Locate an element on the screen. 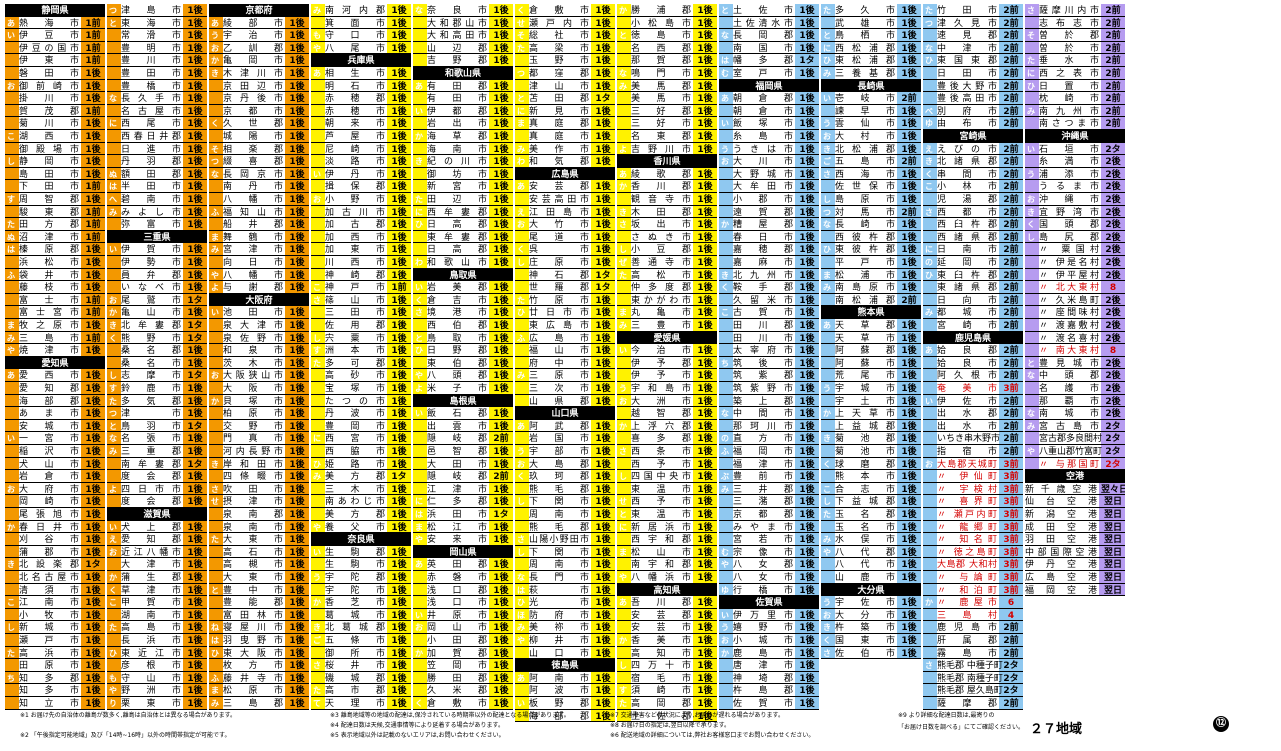 The image size is (1281, 751). table-row: 大津市 1後 is located at coordinates (157, 564).